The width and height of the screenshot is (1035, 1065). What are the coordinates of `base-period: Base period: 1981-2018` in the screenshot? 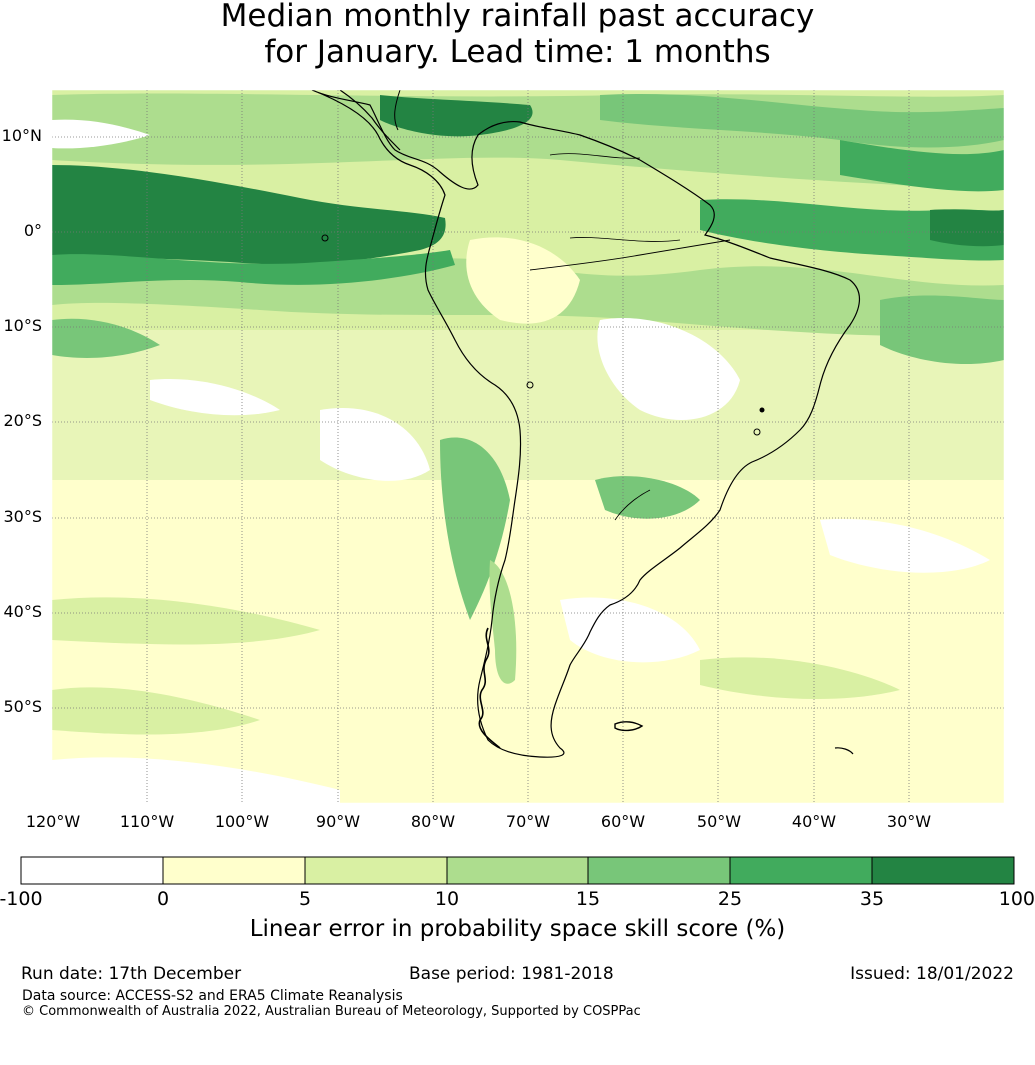 It's located at (511, 974).